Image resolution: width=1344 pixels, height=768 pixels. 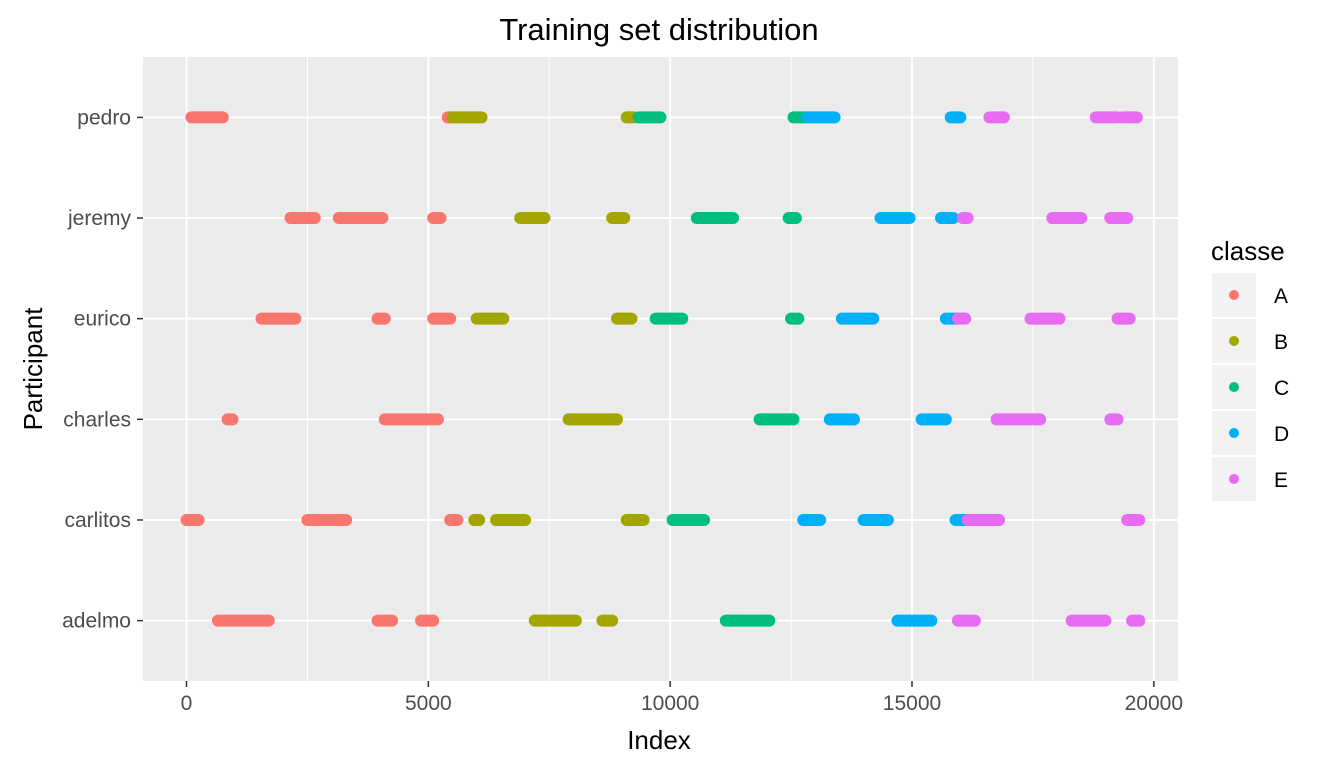 What do you see at coordinates (1234, 433) in the screenshot?
I see `legend-key-d` at bounding box center [1234, 433].